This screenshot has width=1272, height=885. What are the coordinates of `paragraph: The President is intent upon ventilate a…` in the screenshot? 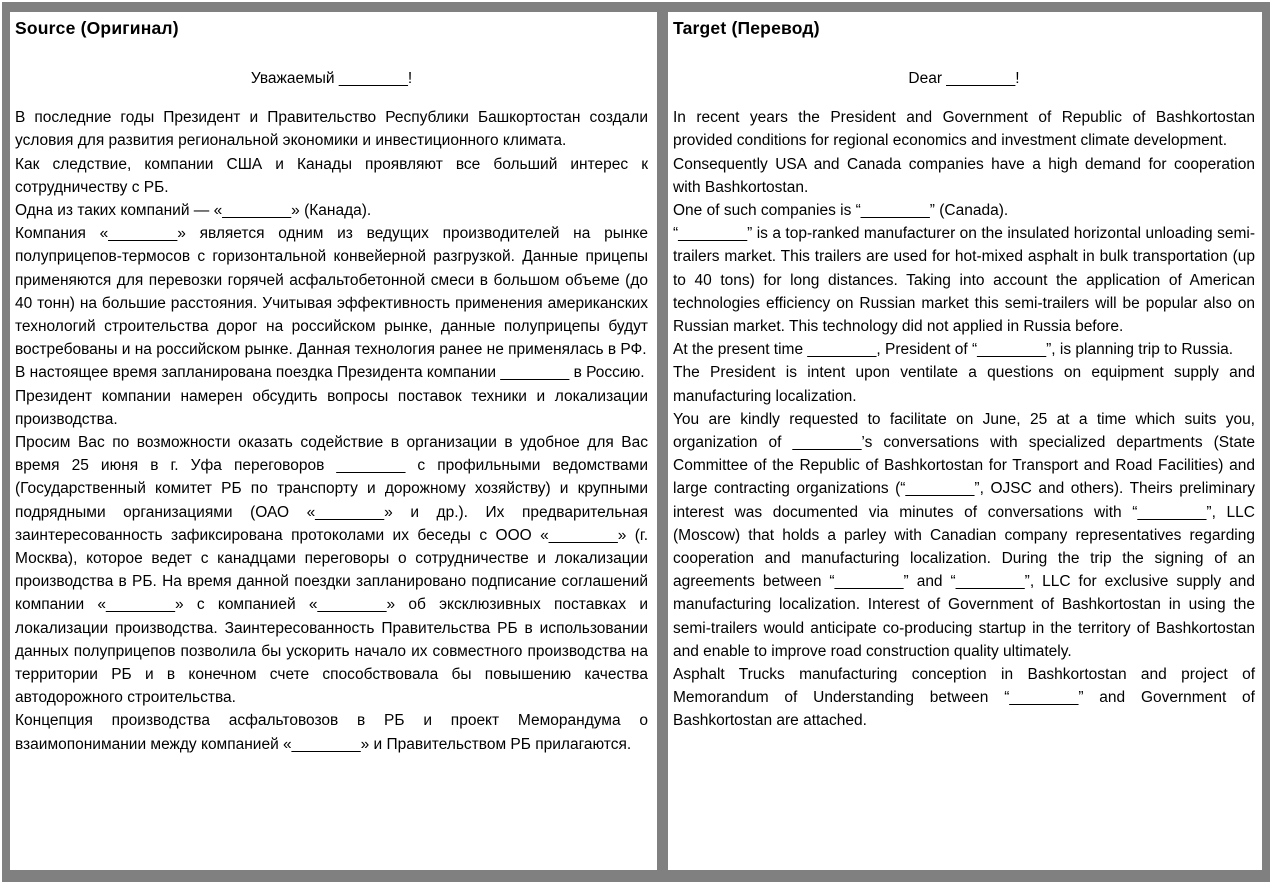 It's located at (964, 384).